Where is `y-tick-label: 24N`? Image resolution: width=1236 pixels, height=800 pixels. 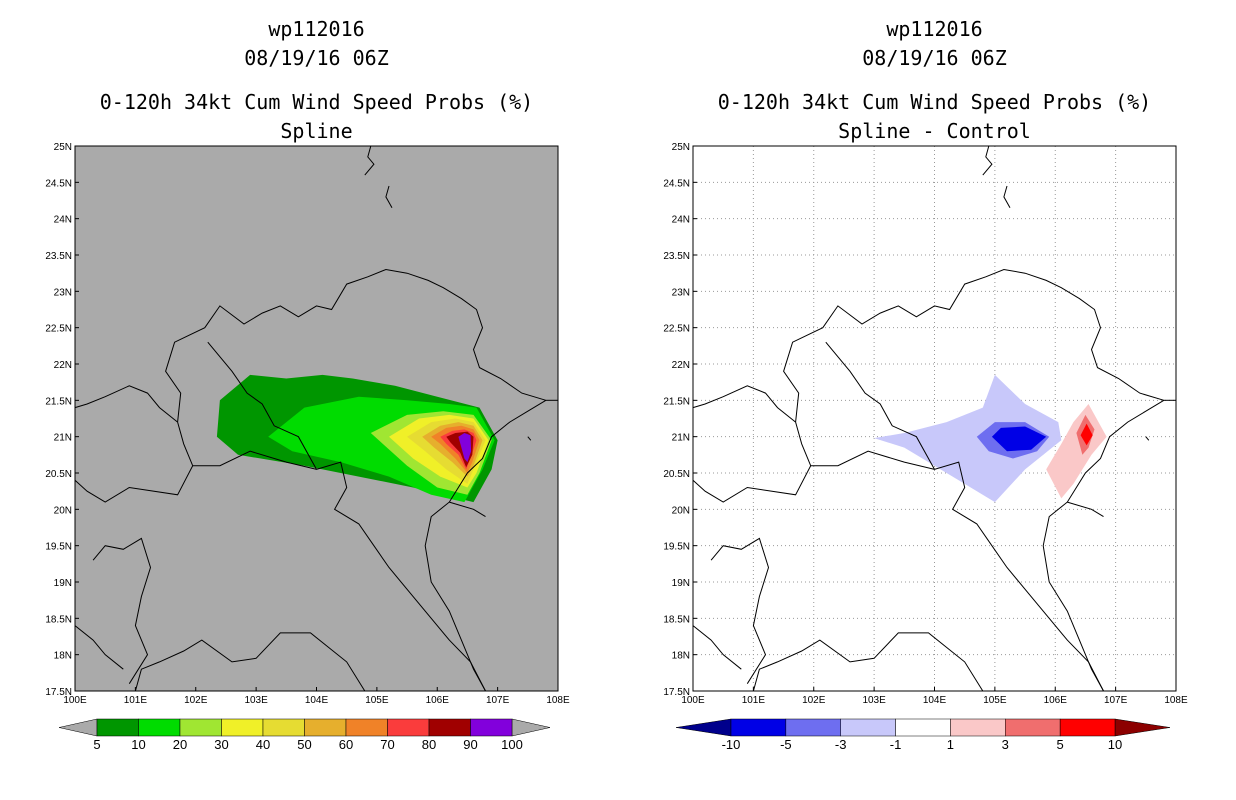
y-tick-label: 24N is located at coordinates (63, 220).